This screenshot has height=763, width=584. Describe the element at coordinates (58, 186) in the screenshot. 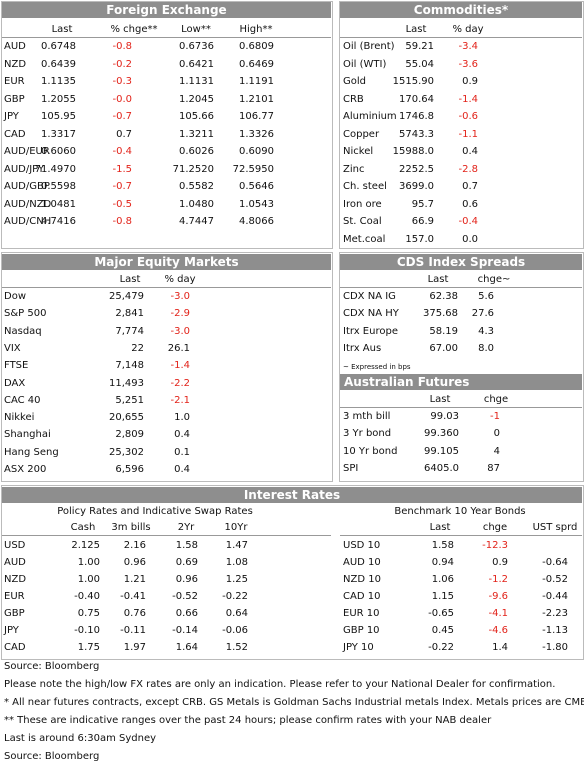

I see `cell: 0.5598` at that location.